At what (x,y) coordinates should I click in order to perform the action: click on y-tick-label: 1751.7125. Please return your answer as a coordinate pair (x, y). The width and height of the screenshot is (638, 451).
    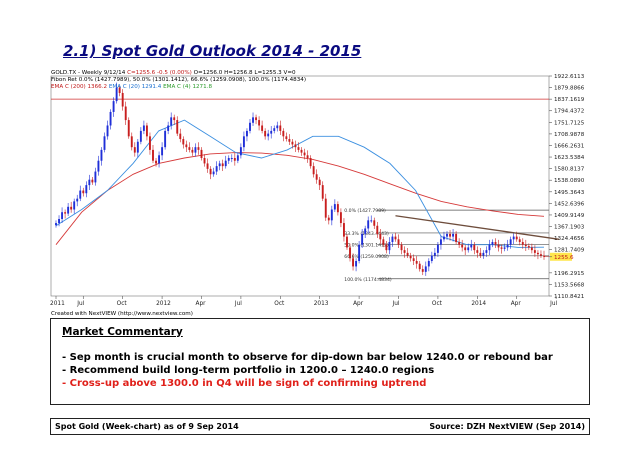
    Looking at the image, I should click on (569, 123).